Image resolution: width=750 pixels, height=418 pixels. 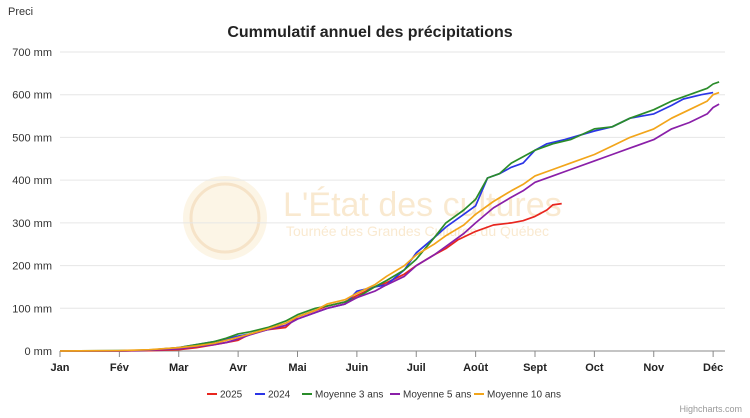 What do you see at coordinates (654, 368) in the screenshot?
I see `x-tick-label: Nov` at bounding box center [654, 368].